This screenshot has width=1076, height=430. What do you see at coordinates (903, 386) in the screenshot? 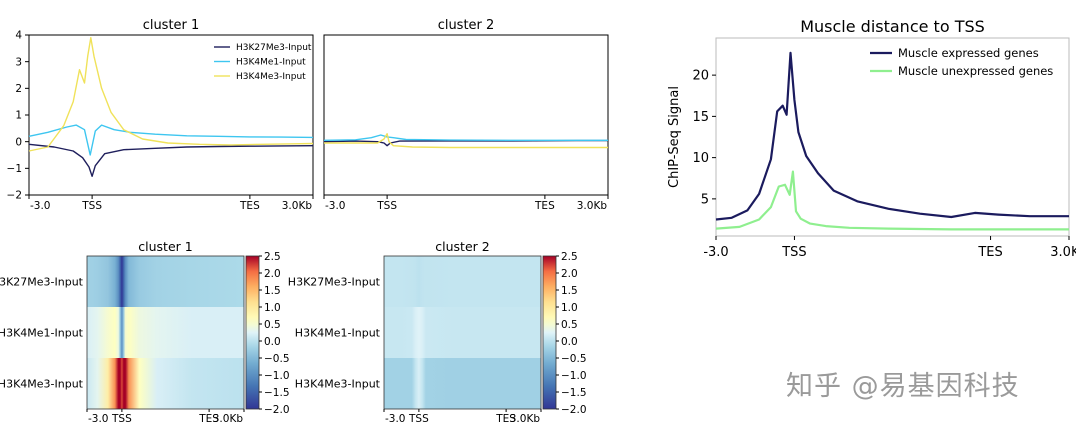
I see `watermark-text: 知乎 @易基因科技` at bounding box center [903, 386].